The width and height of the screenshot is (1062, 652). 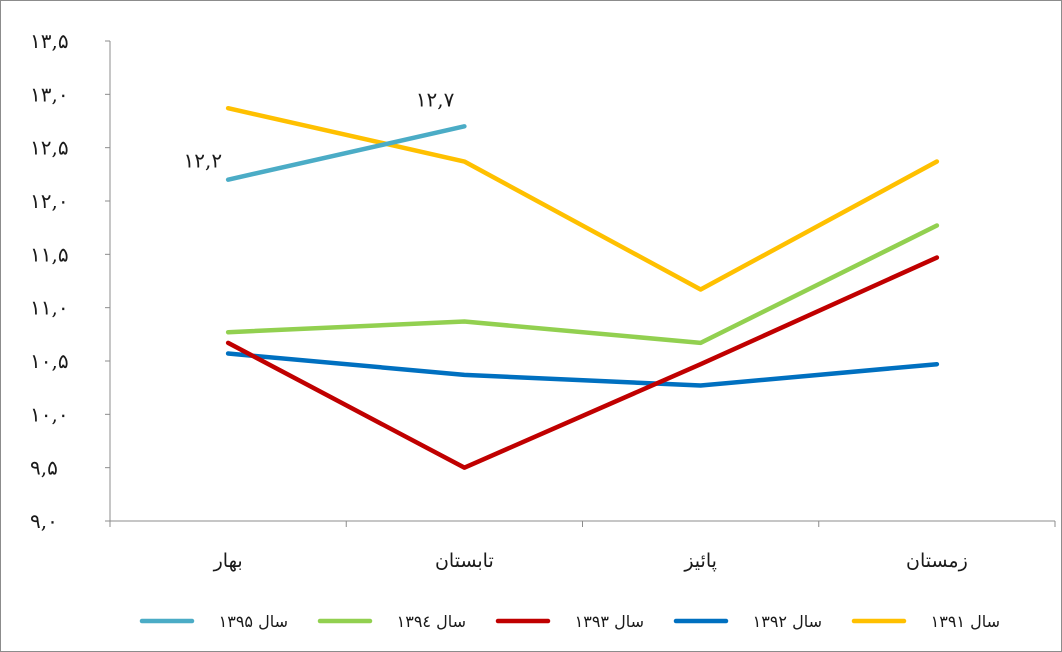 What do you see at coordinates (203, 161) in the screenshot?
I see `data-label: ۱۲,۲` at bounding box center [203, 161].